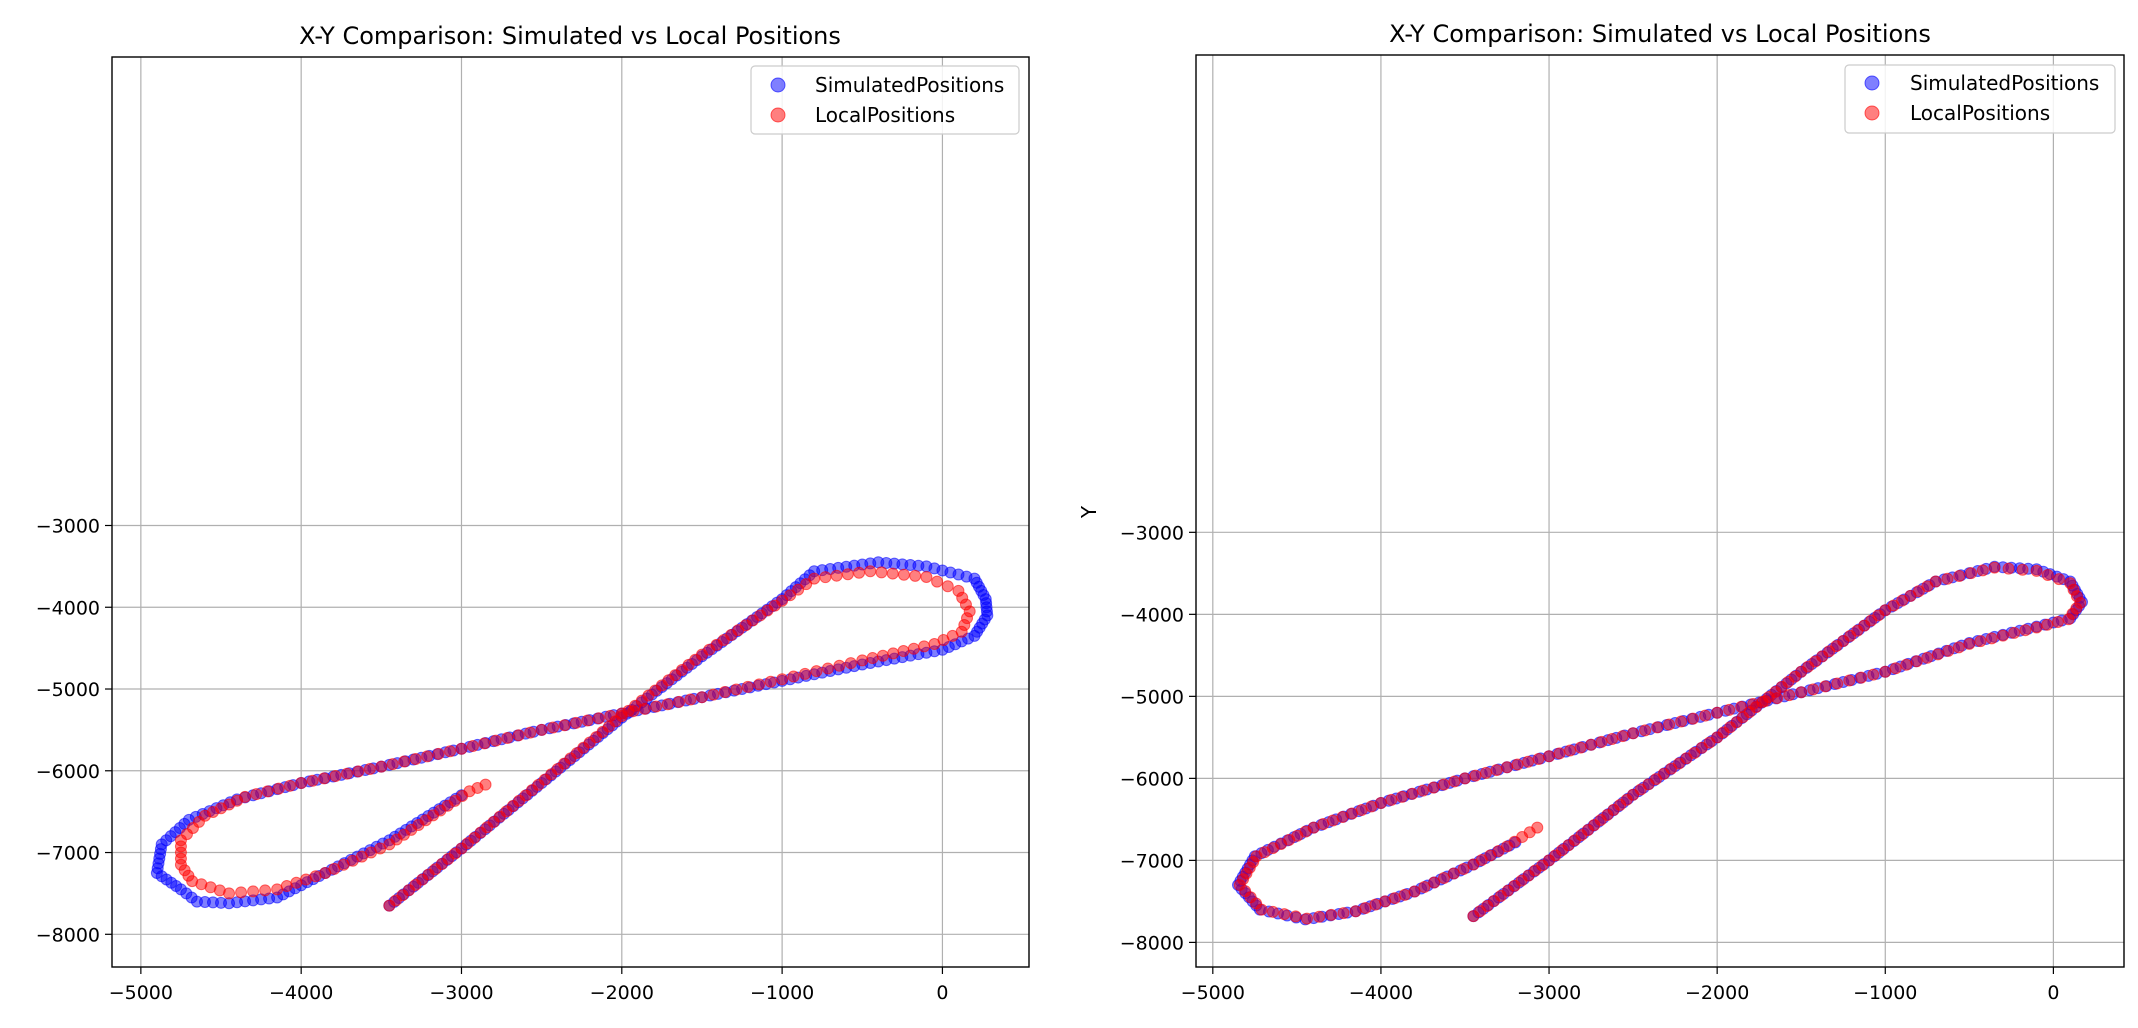  Describe the element at coordinates (1549, 993) in the screenshot. I see `x-tick-label-right: −3000` at that location.